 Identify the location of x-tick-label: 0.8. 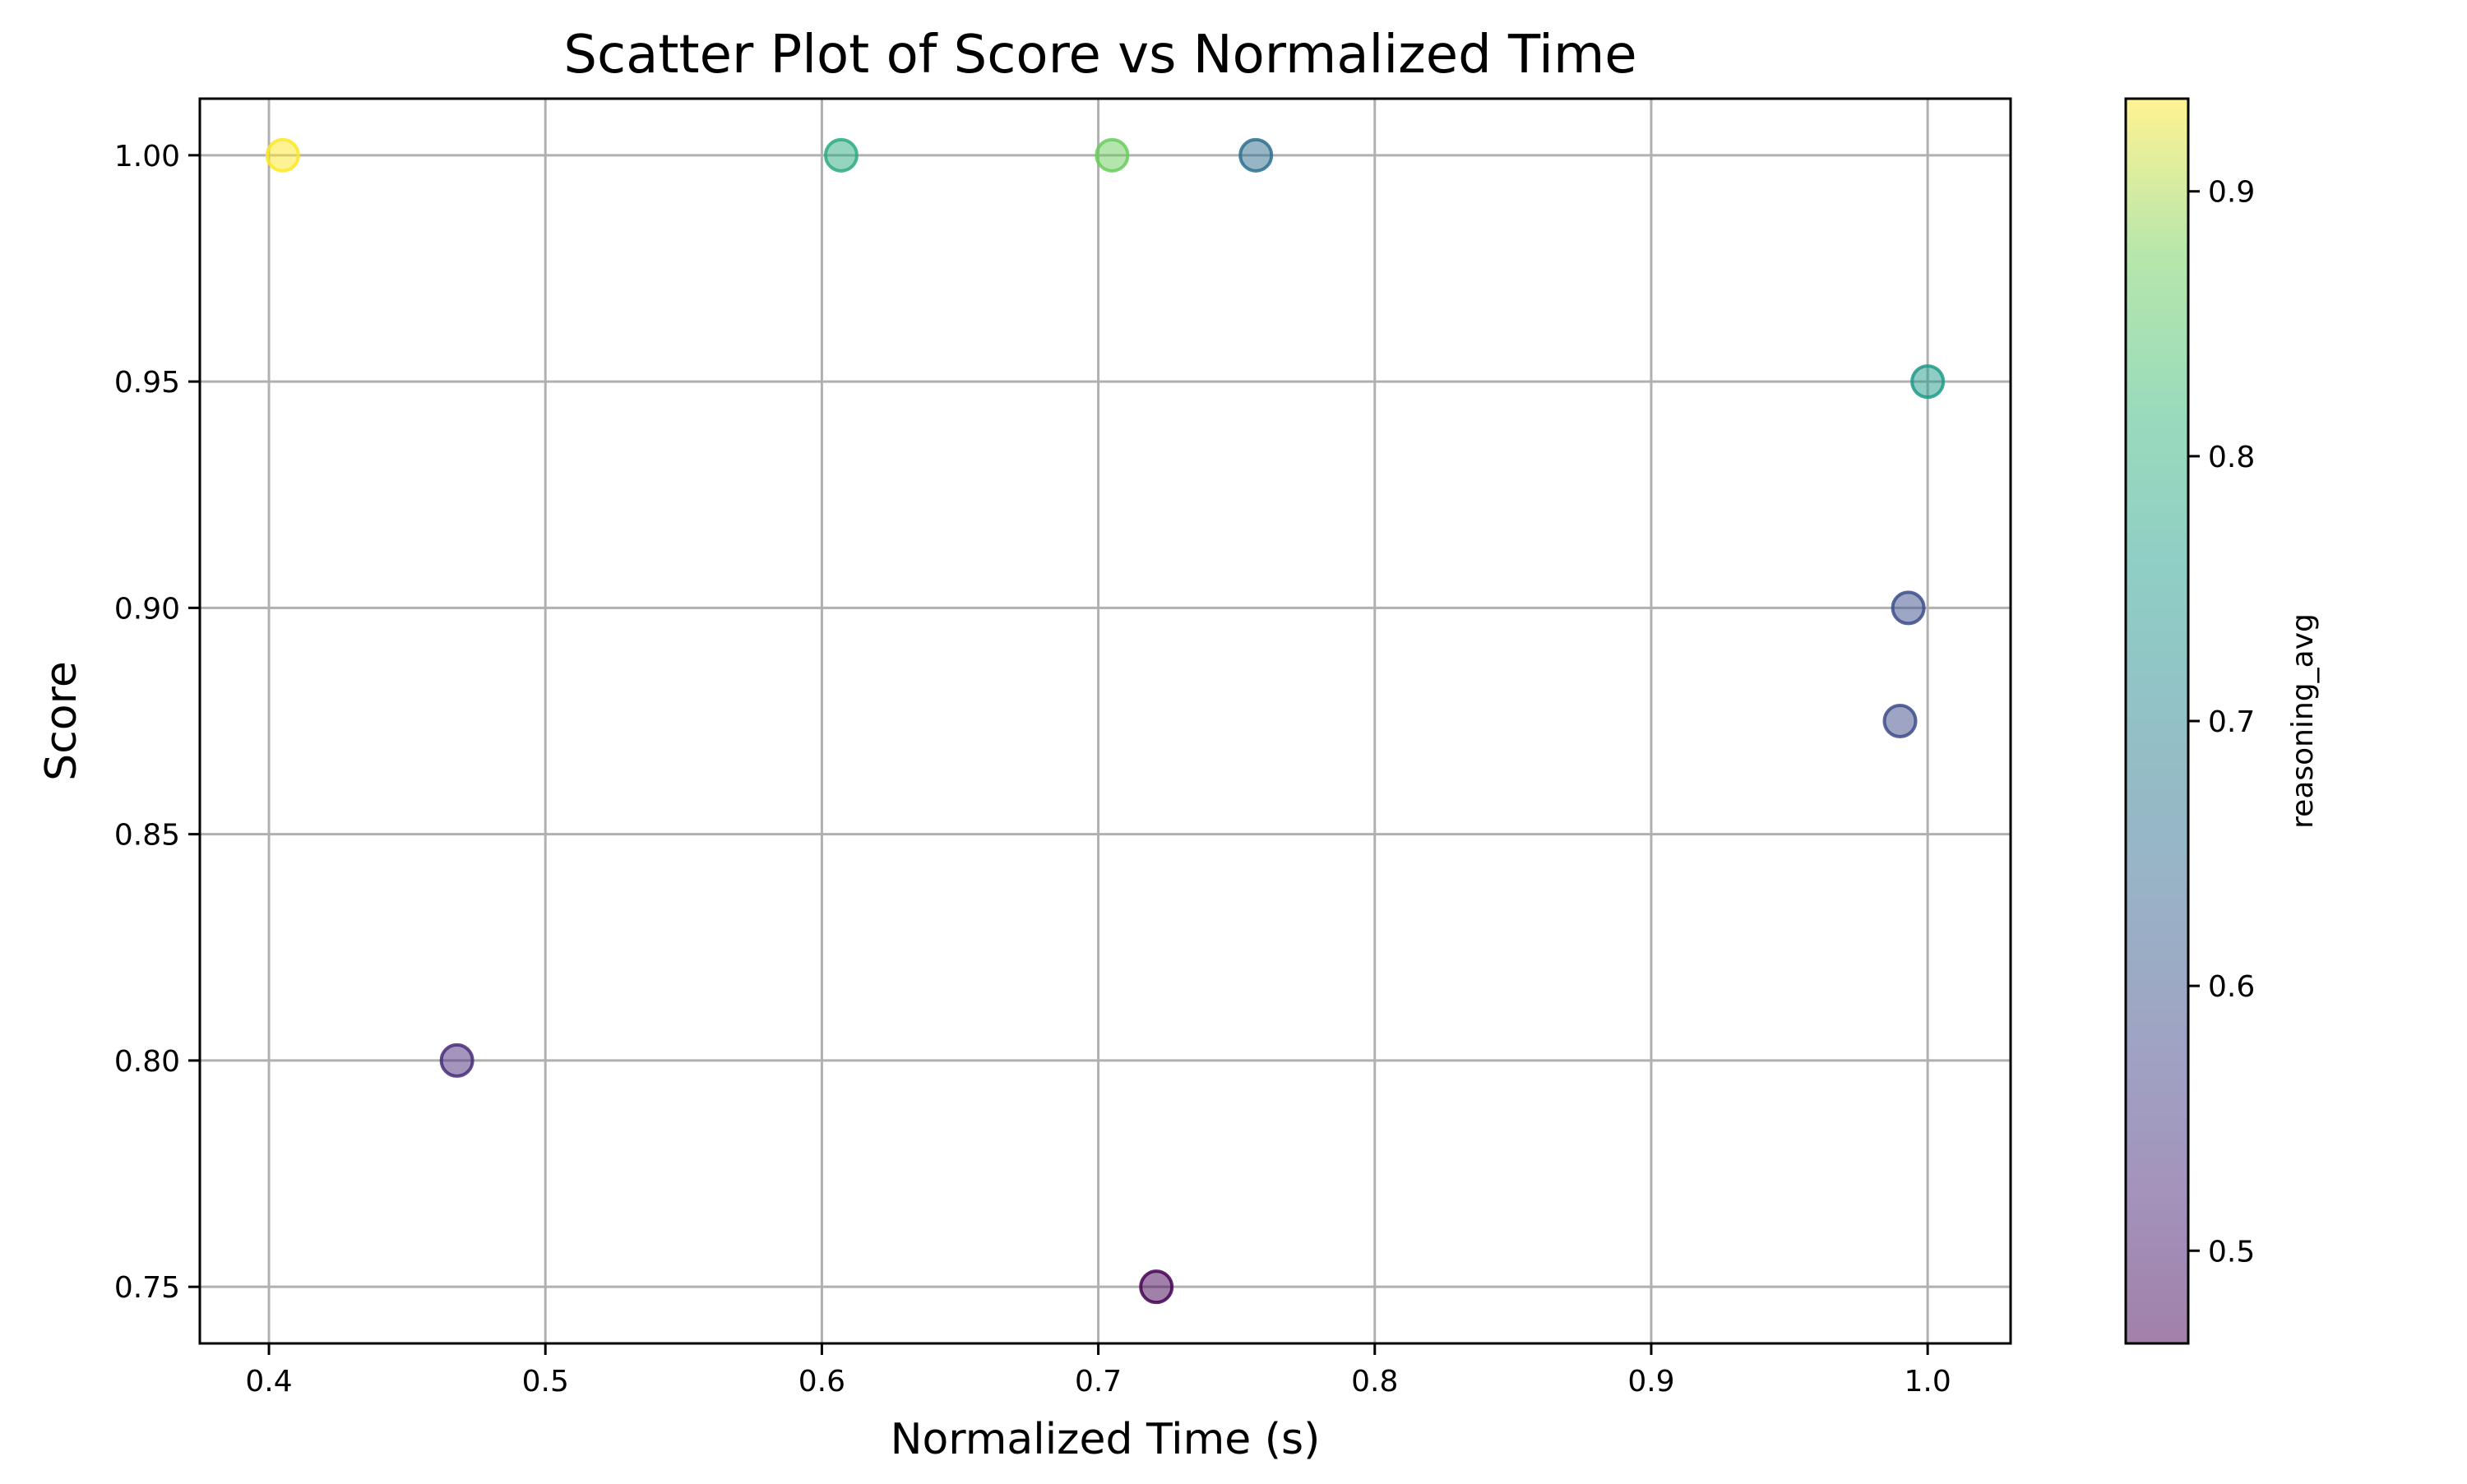
(1374, 1382).